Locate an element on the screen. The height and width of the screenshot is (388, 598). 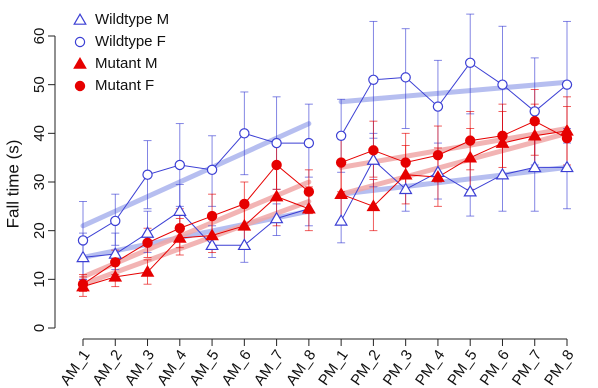
x-tick-label: AM_6 is located at coordinates (236, 367).